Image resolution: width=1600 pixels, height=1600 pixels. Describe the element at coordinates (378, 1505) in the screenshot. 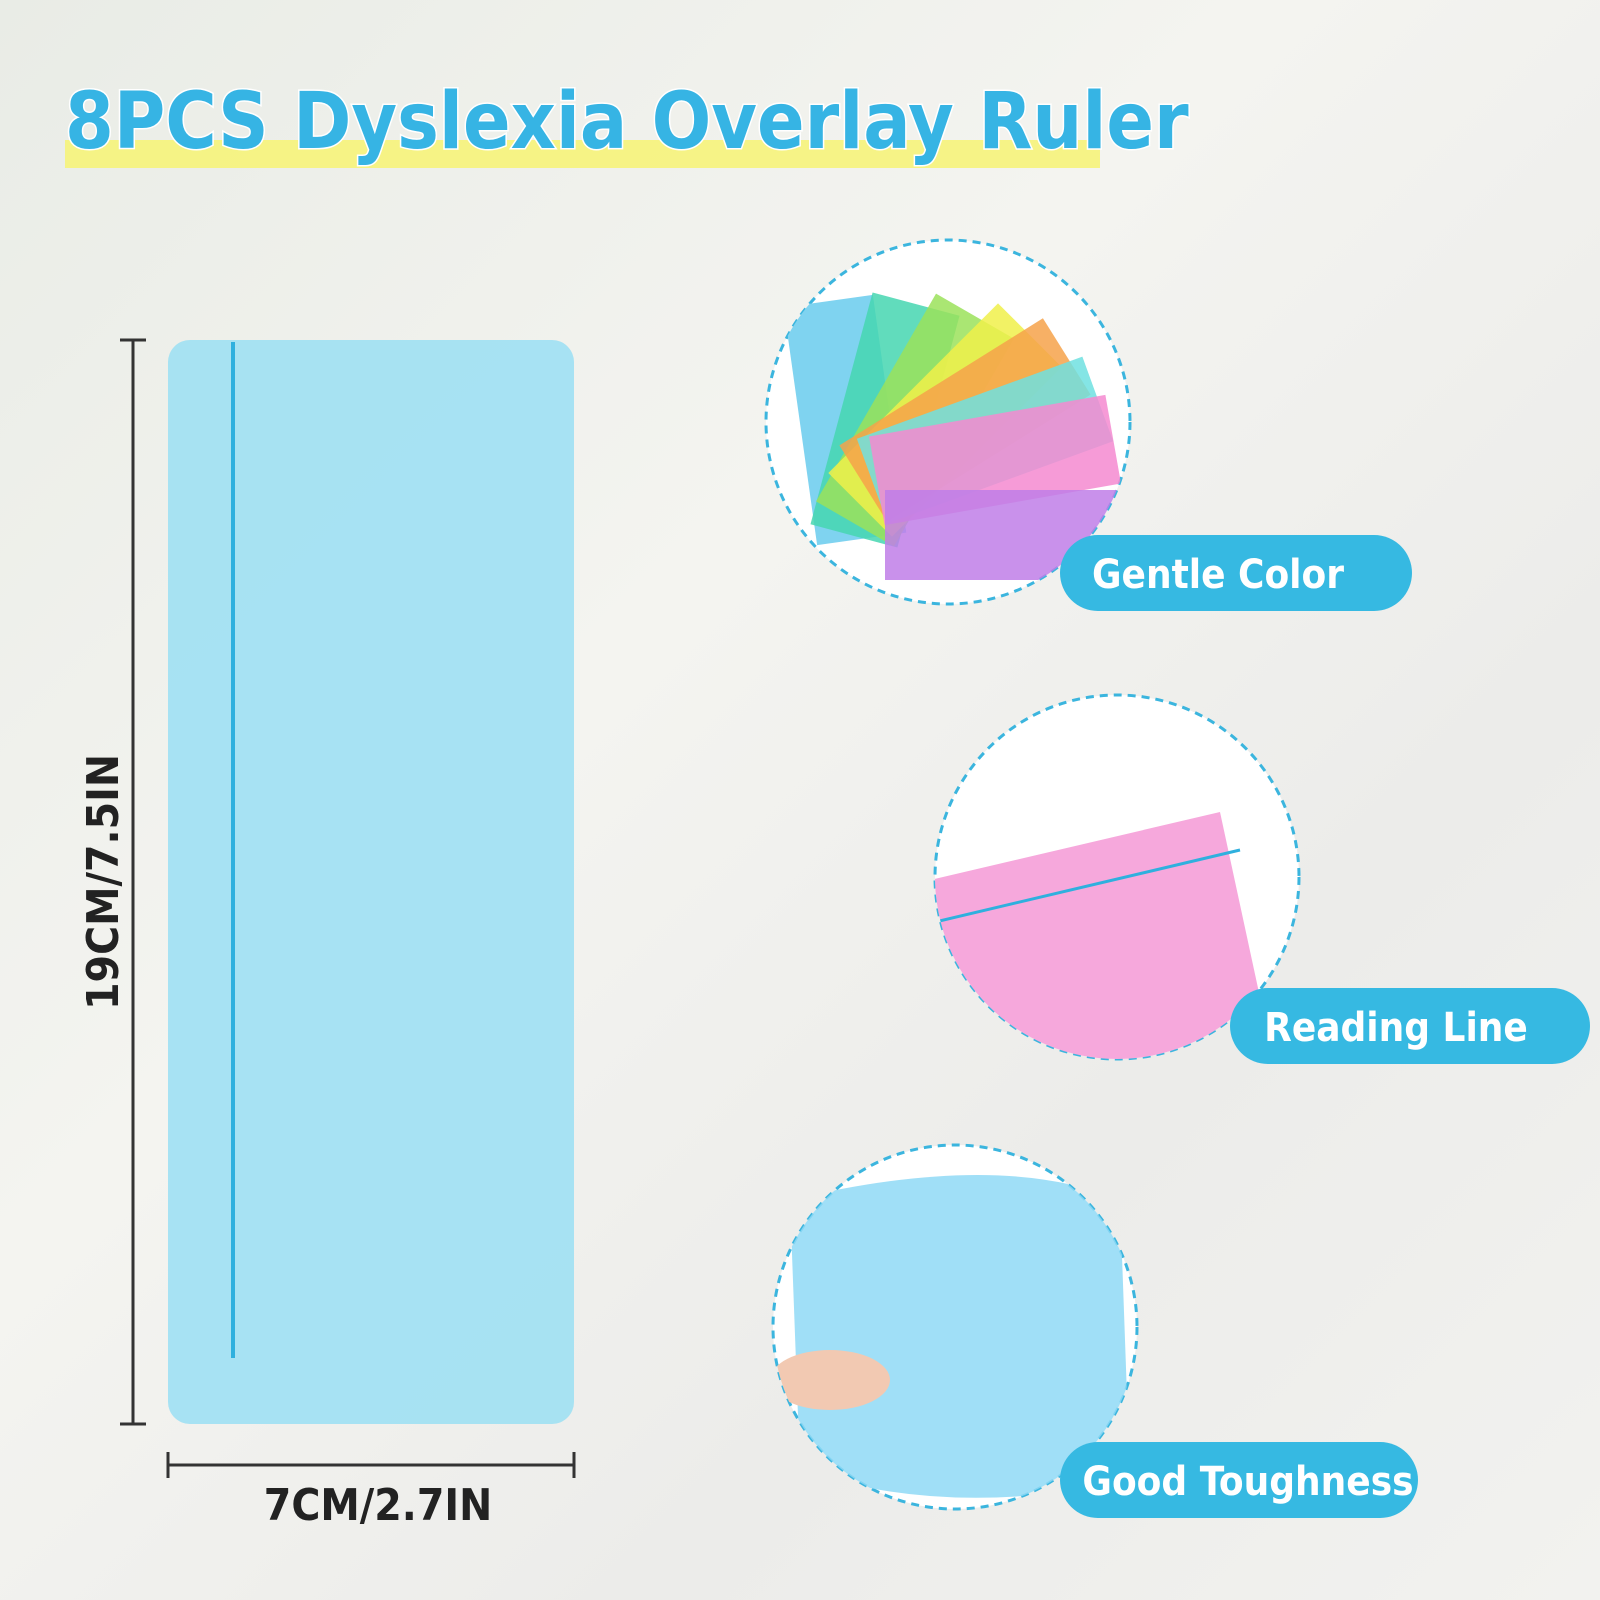

I see `width-label: 7CM/2.7IN` at that location.